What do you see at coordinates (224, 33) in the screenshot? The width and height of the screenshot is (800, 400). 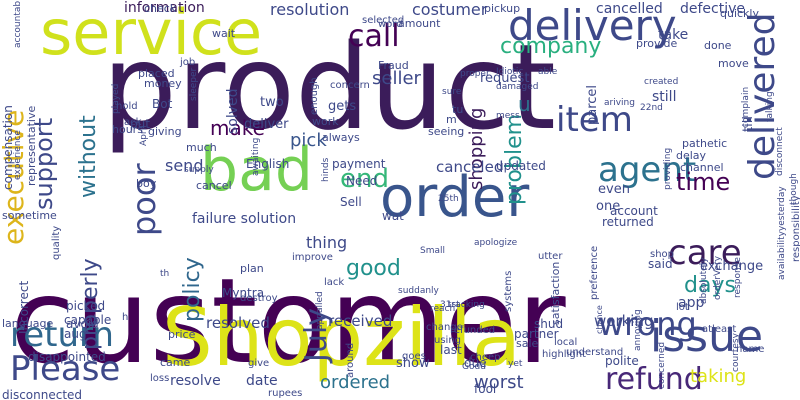 I see `cloud-word: wait` at bounding box center [224, 33].